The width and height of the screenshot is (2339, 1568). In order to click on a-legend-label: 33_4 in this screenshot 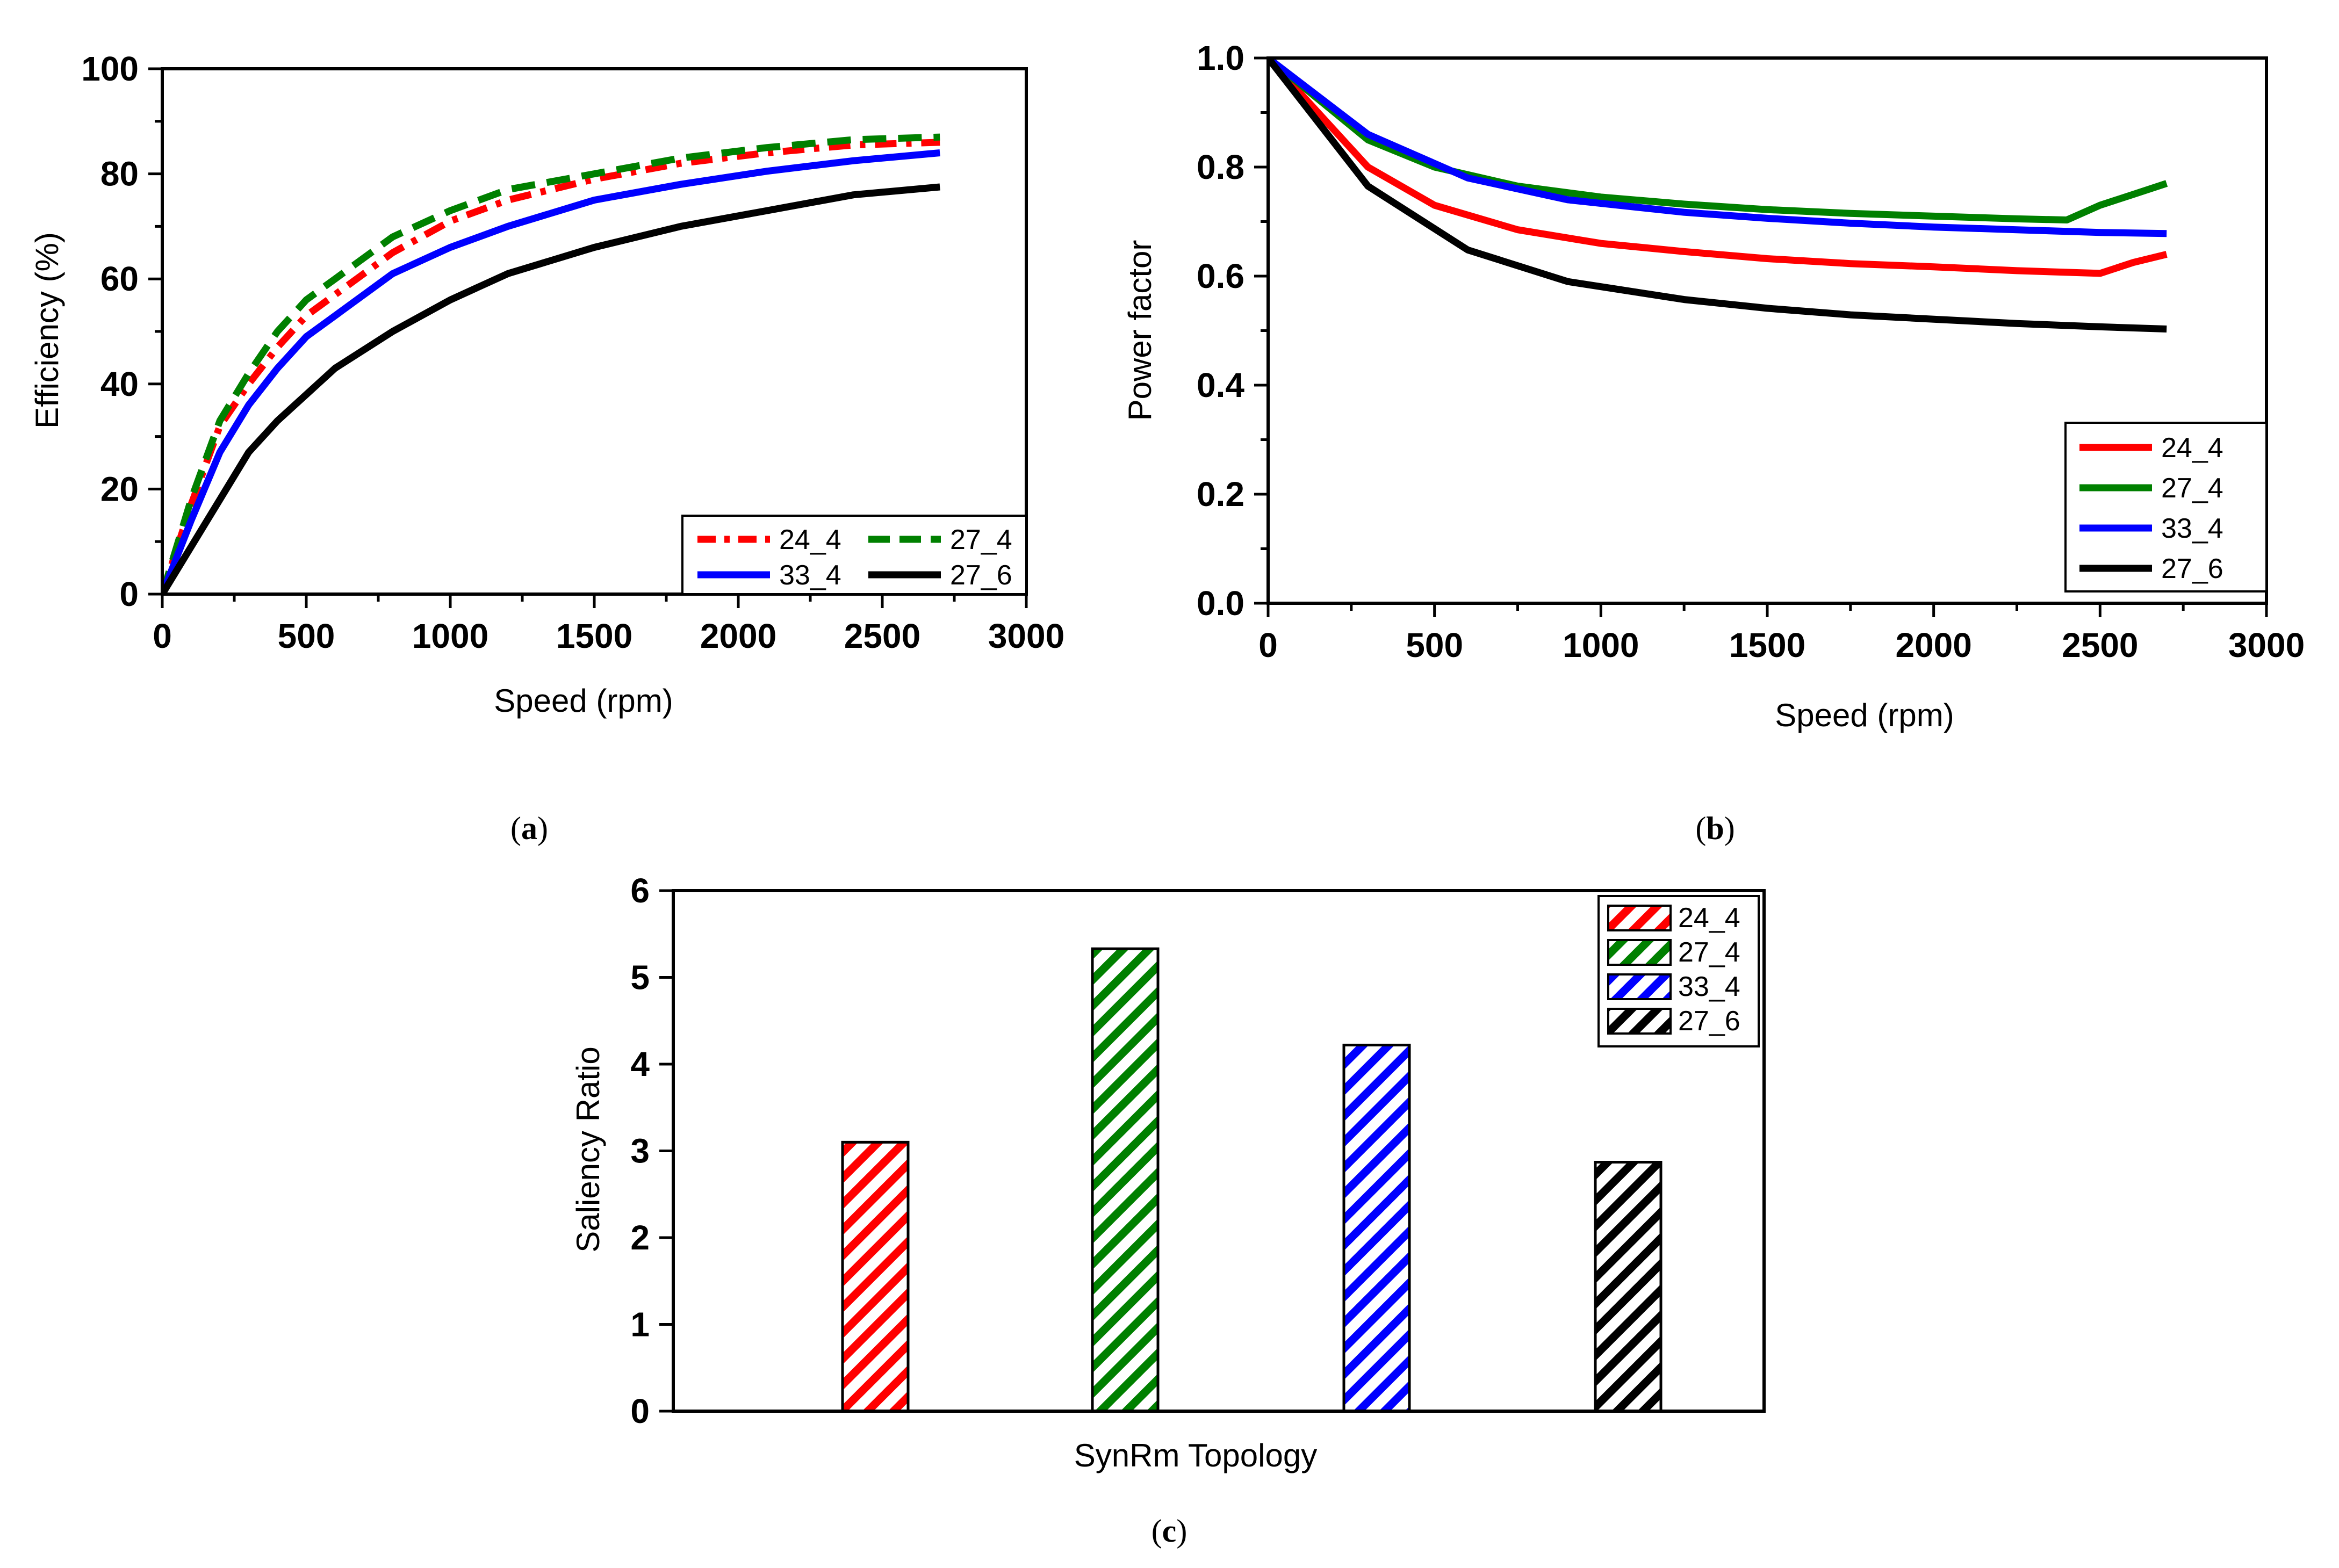, I will do `click(810, 575)`.